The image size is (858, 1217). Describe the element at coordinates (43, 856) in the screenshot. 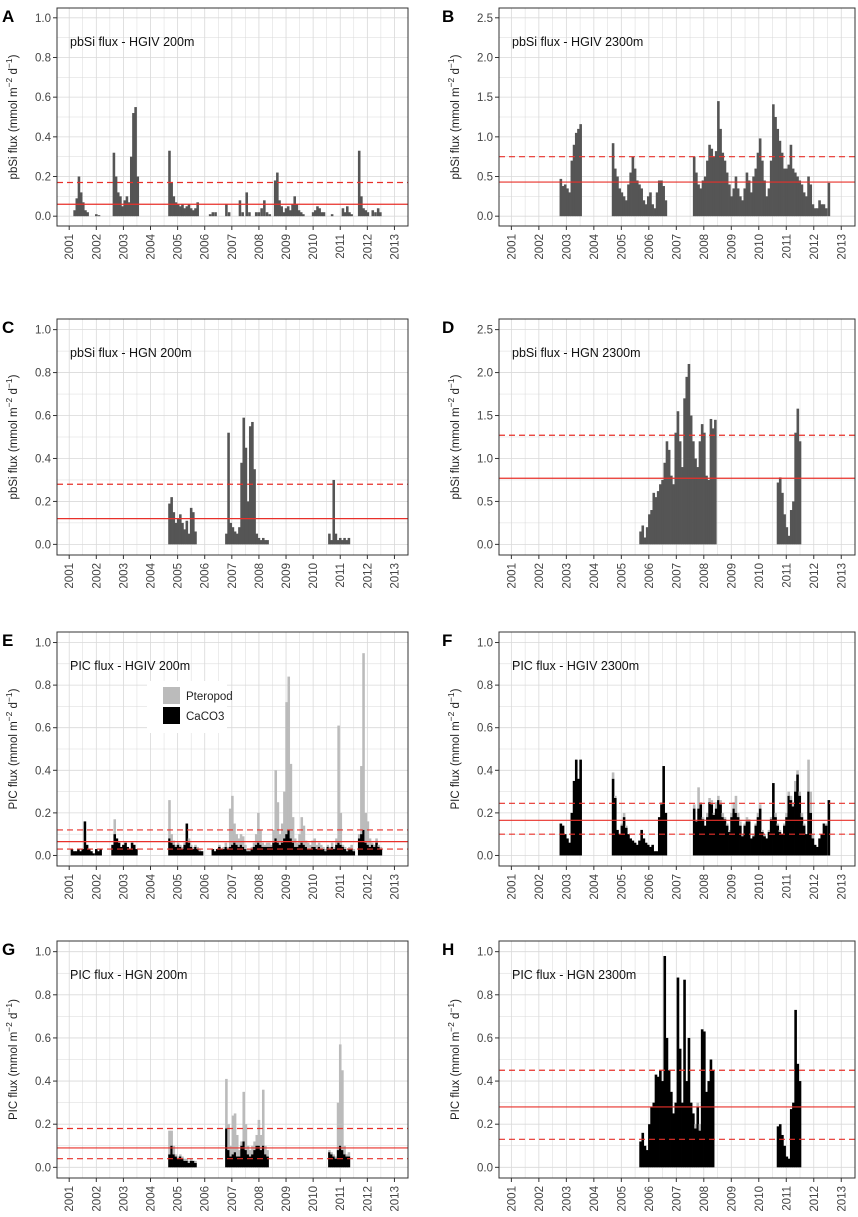

I see `y-tick-label: 0.0` at that location.